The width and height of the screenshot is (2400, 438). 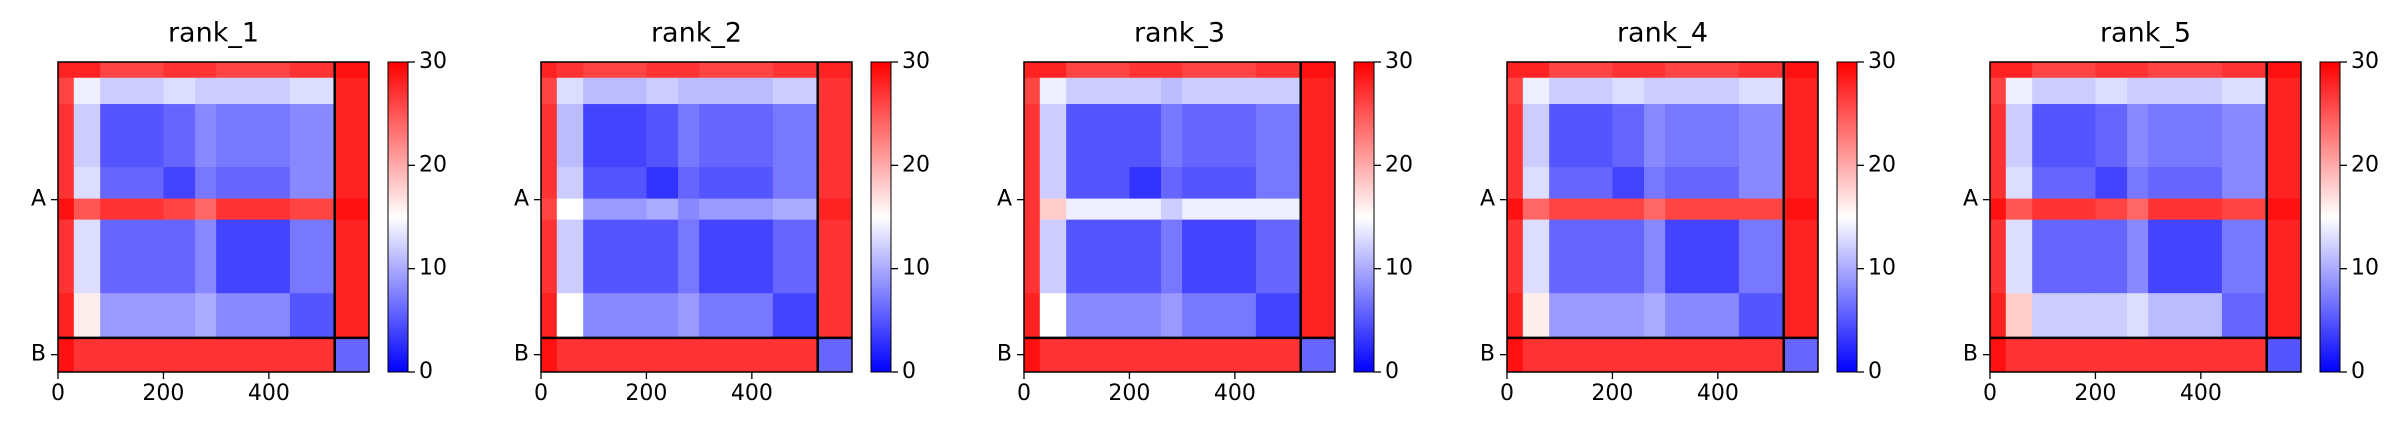 I want to click on x-tick-label: 200, so click(x=163, y=393).